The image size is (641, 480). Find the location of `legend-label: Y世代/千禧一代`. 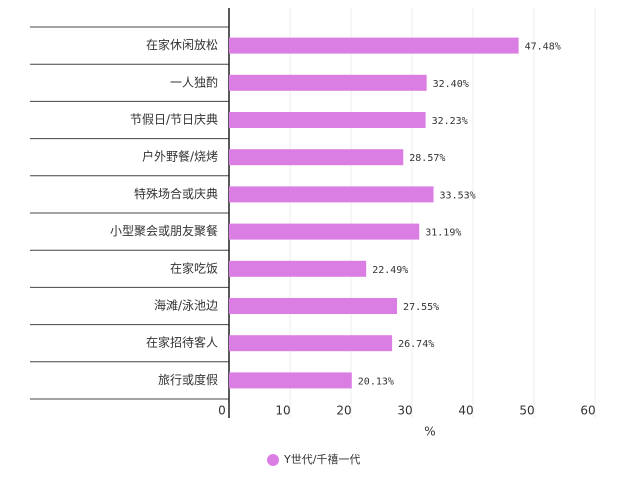

legend-label: Y世代/千禧一代 is located at coordinates (321, 459).